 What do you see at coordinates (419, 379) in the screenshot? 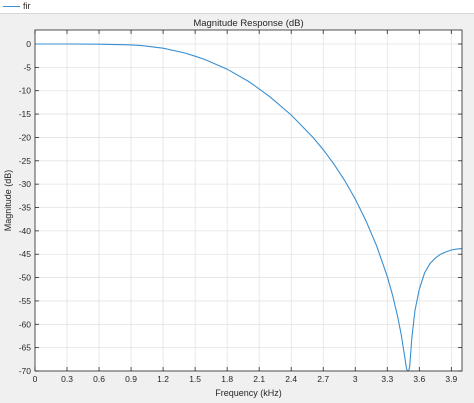
I see `x-tick-label: 3.6` at bounding box center [419, 379].